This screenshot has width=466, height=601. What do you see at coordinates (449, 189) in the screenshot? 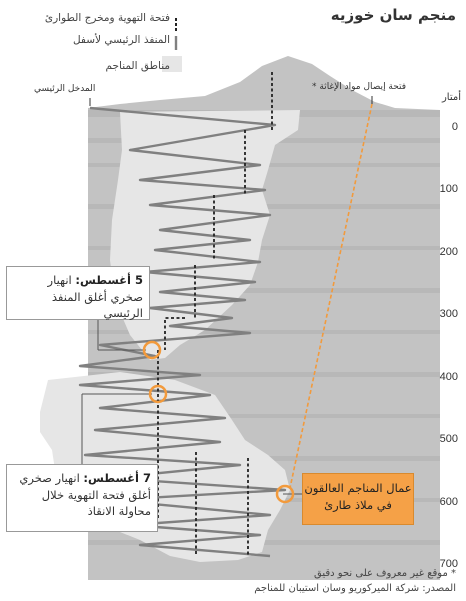
I see `depth-tick: 100` at bounding box center [449, 189].